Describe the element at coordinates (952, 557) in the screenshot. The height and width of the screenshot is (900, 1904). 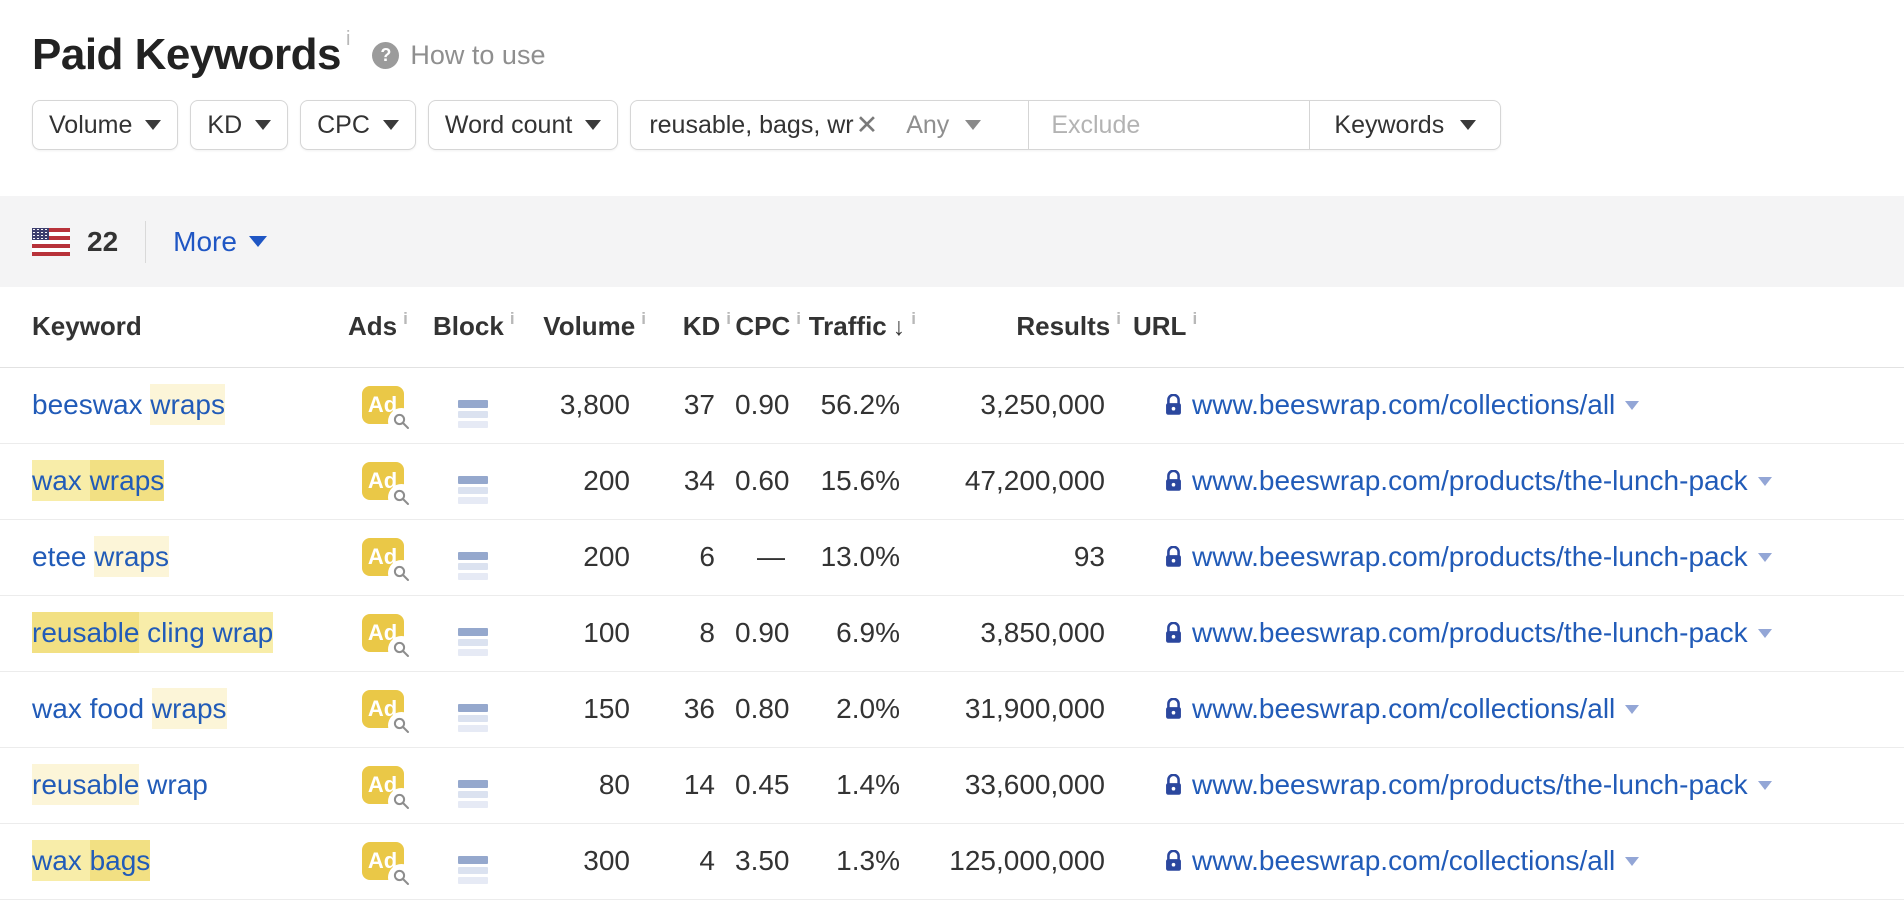
I see `table-row: etee wraps Ad 200 6 — 13.0% 93` at that location.